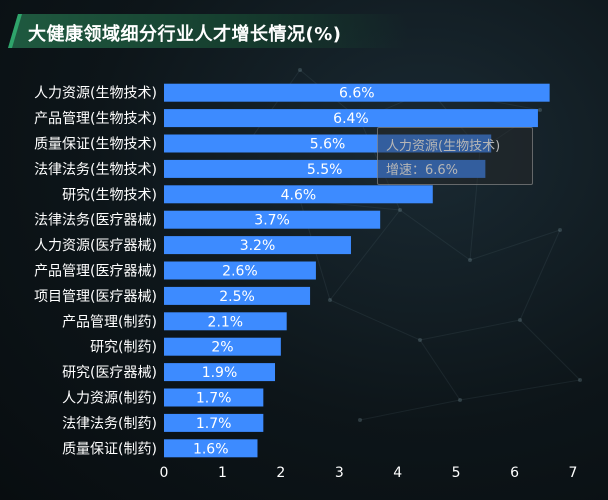 The height and width of the screenshot is (500, 608). I want to click on data-label: 3.2%, so click(258, 246).